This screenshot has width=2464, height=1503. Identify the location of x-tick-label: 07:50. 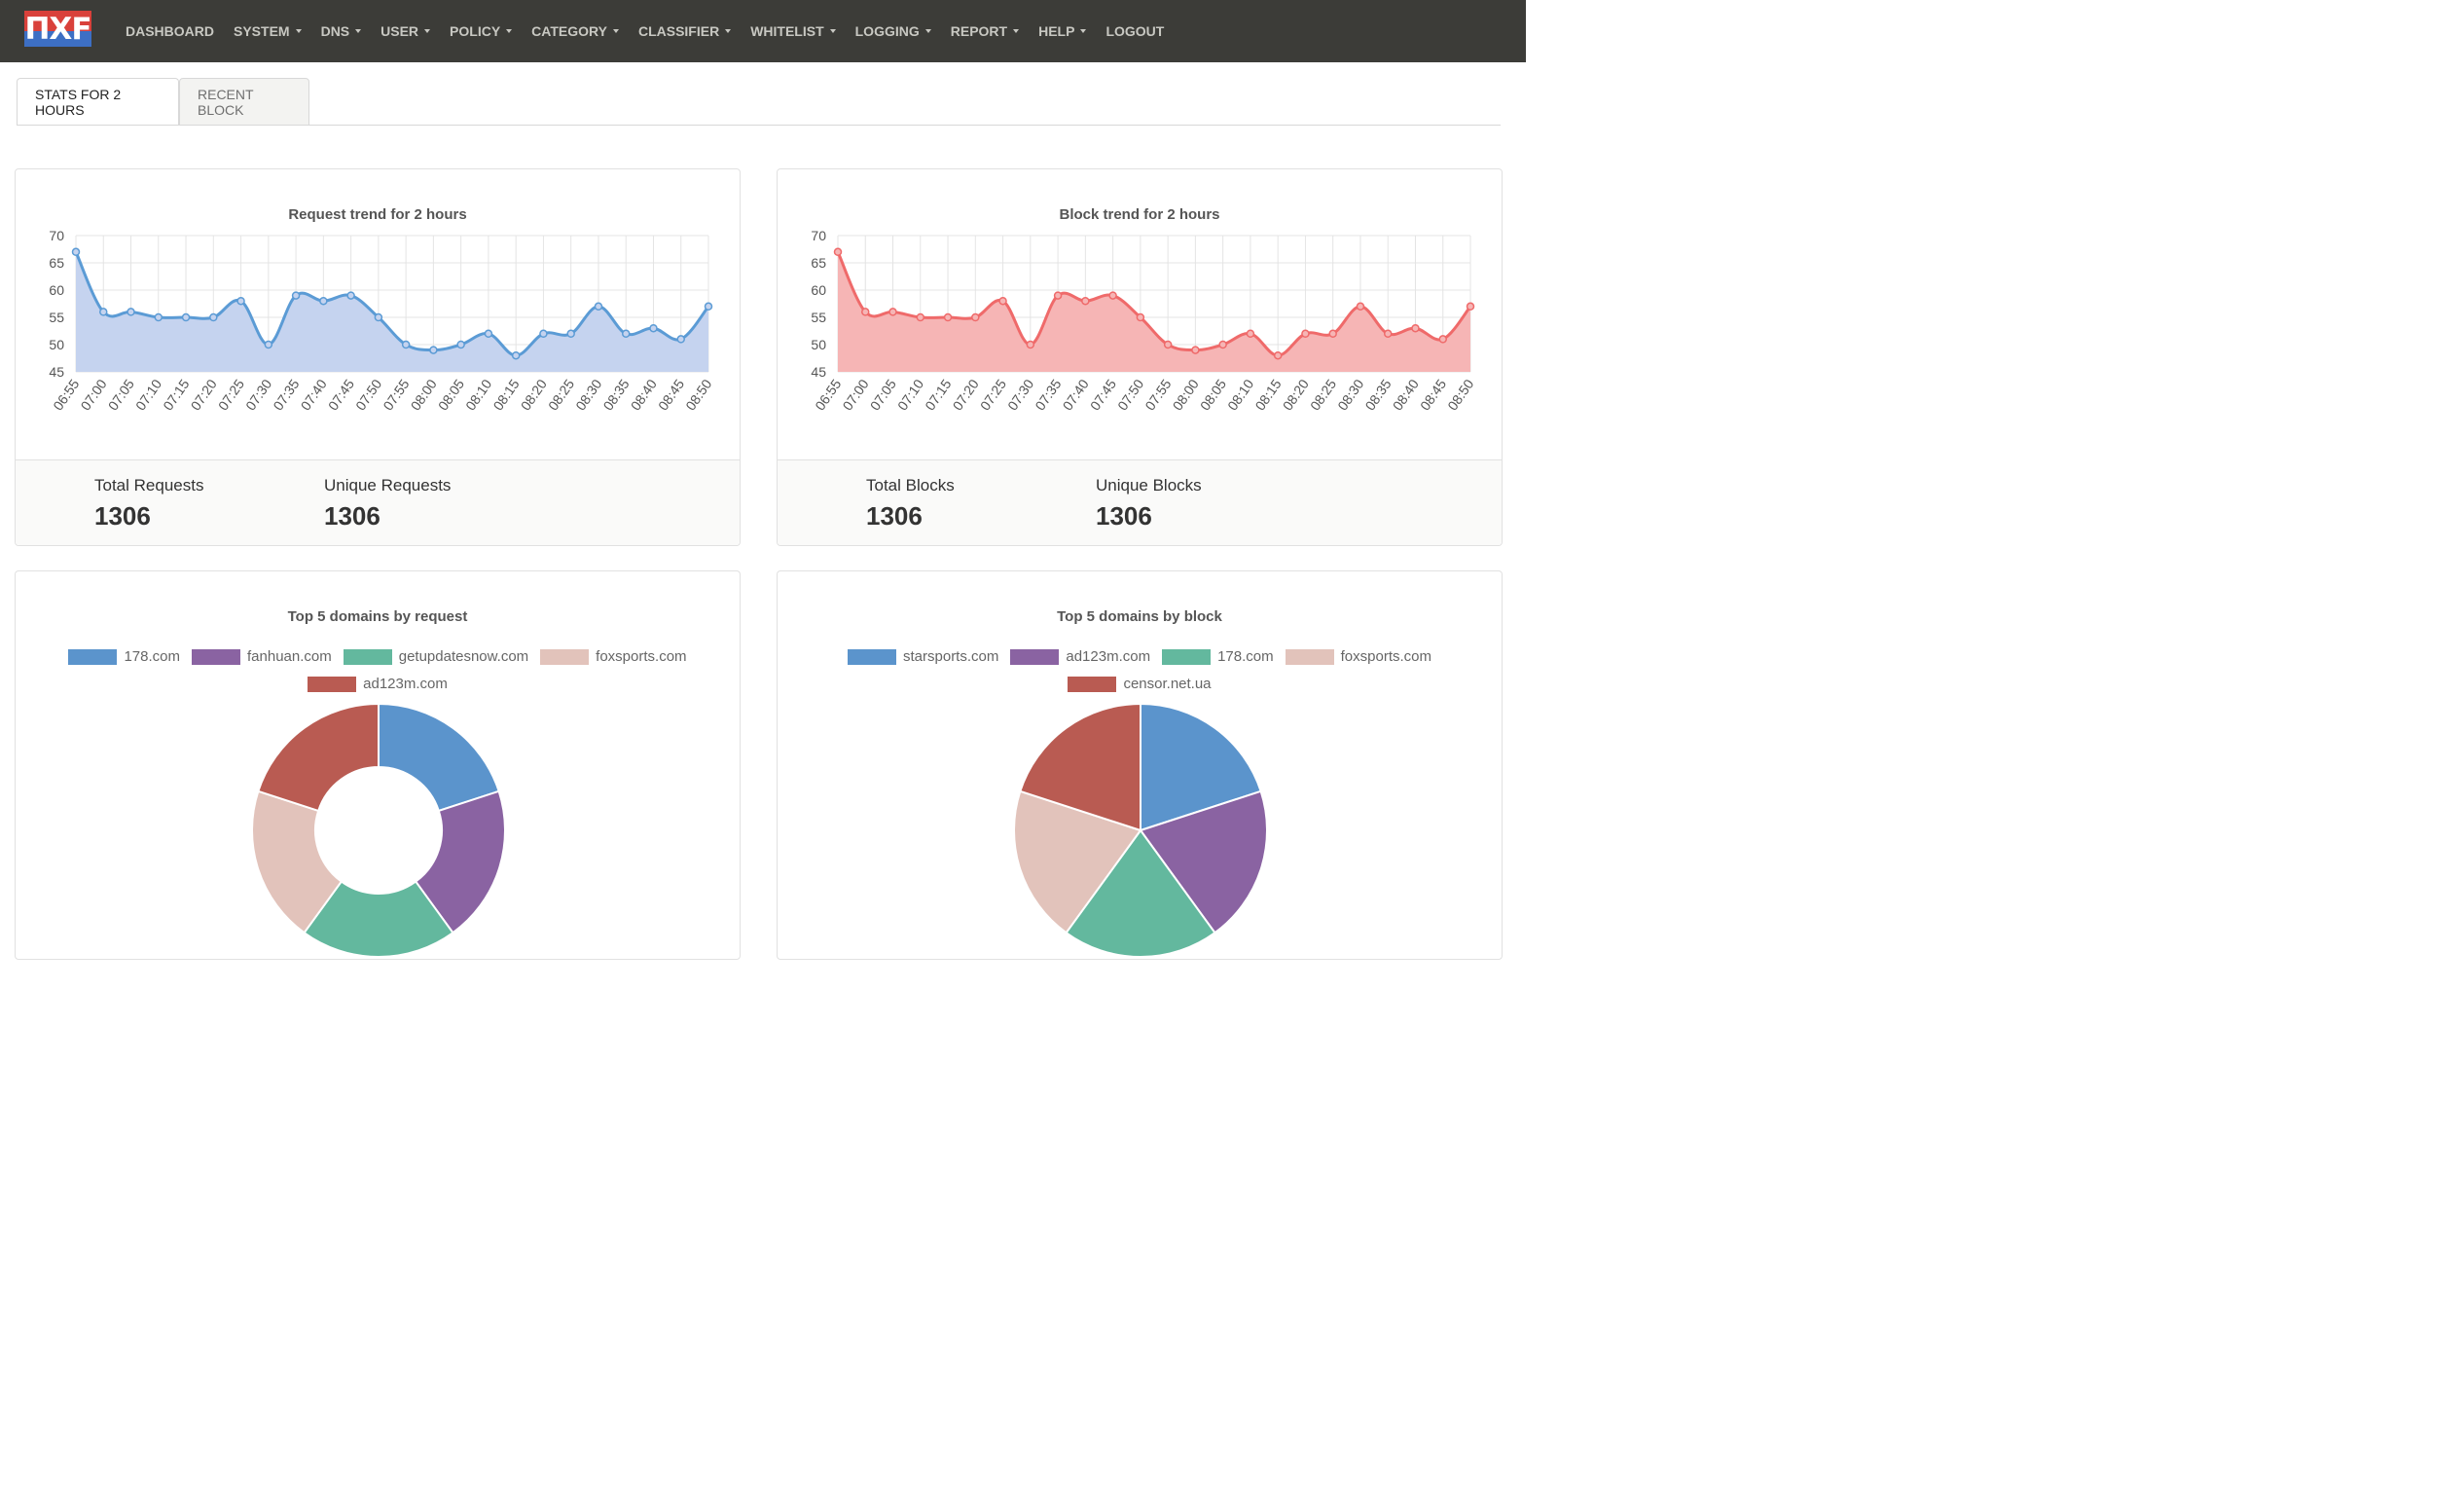
(368, 394).